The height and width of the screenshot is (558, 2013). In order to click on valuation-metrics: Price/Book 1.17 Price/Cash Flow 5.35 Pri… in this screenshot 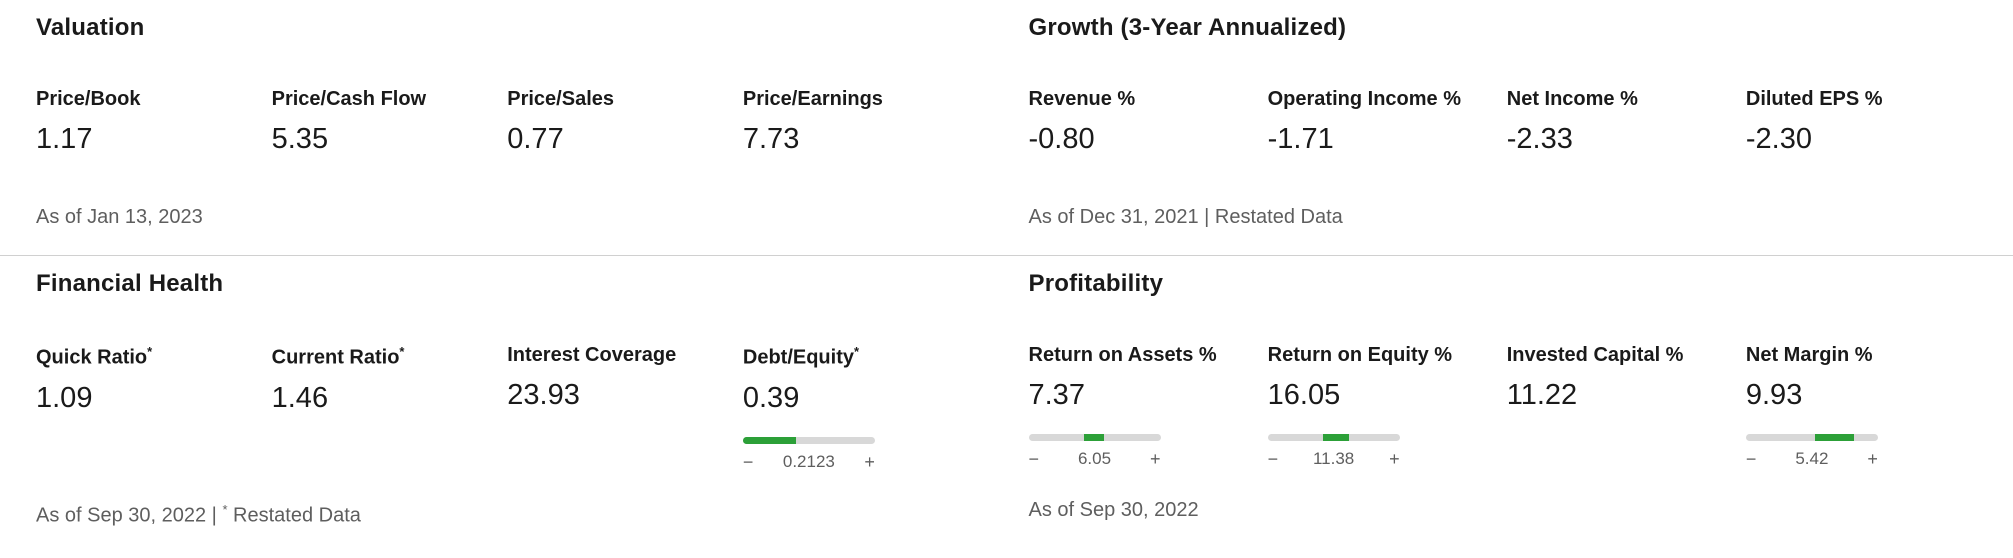, I will do `click(501, 122)`.